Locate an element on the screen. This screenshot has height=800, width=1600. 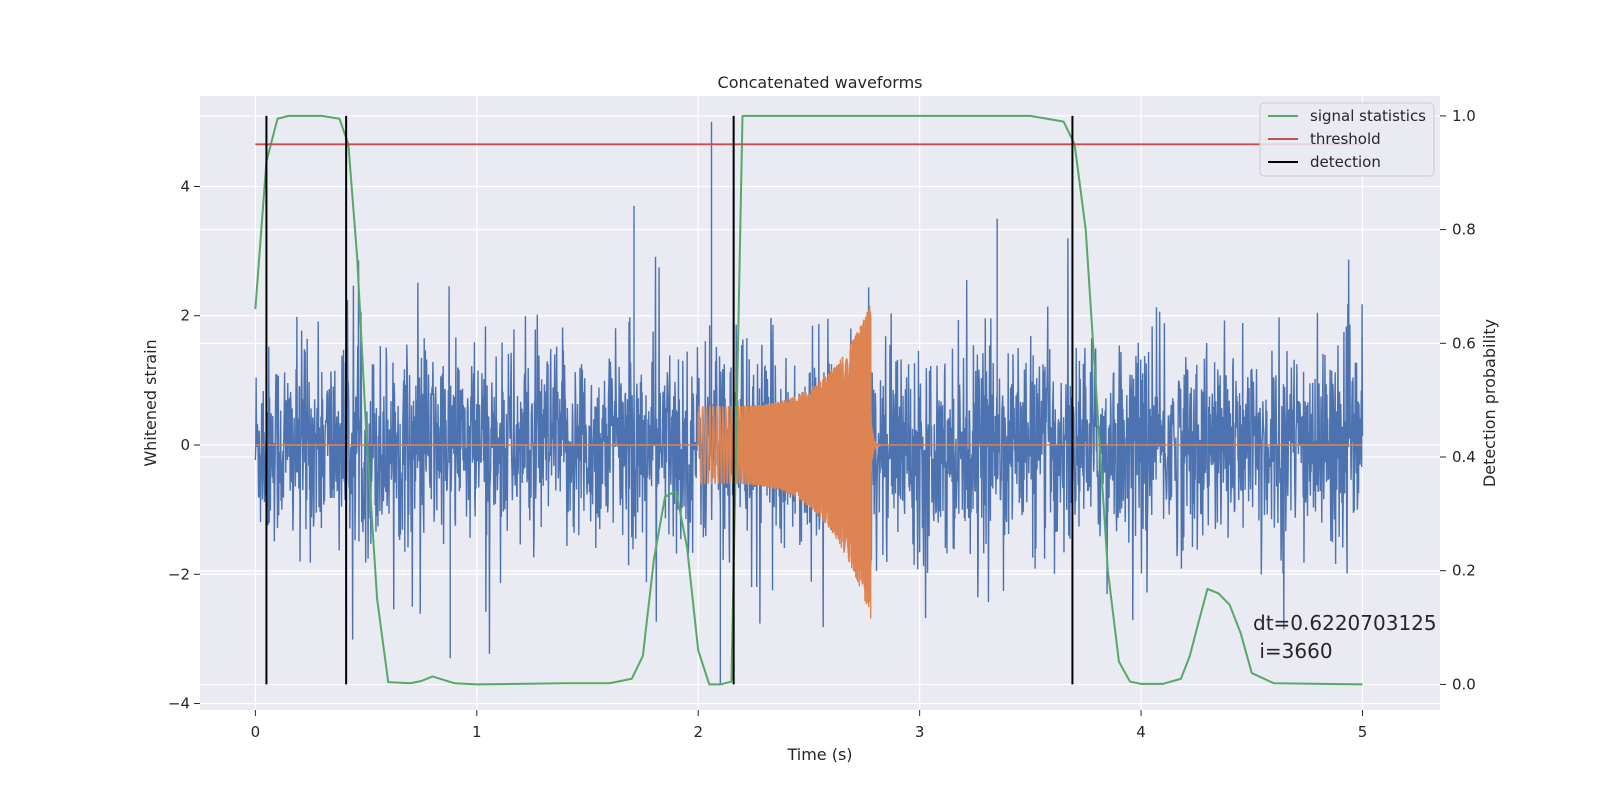
y-tick-label-1: −2 is located at coordinates (179, 574).